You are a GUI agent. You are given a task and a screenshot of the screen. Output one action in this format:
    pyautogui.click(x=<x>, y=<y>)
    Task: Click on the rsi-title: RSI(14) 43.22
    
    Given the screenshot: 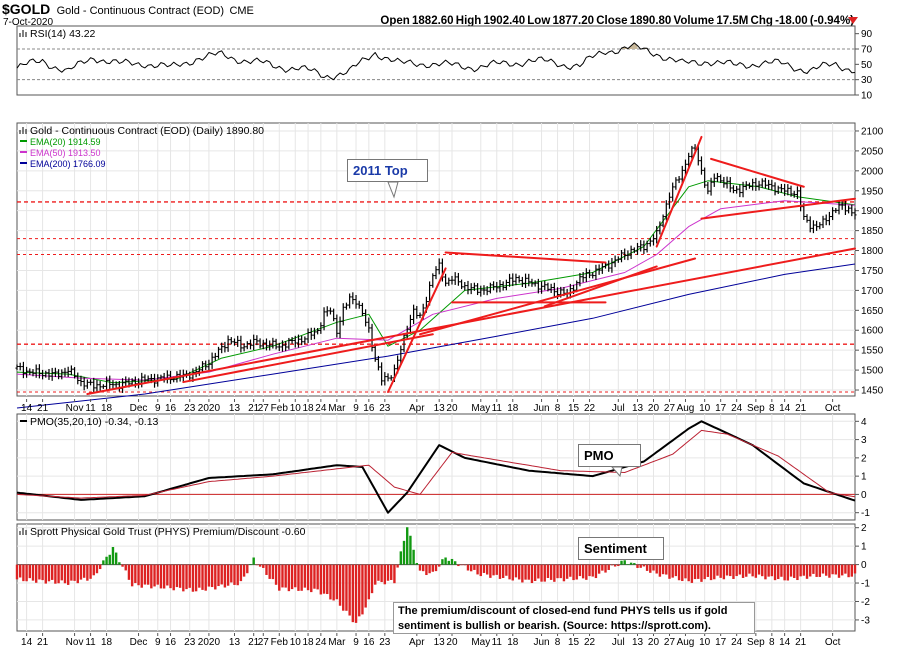 What is the action you would take?
    pyautogui.click(x=63, y=34)
    